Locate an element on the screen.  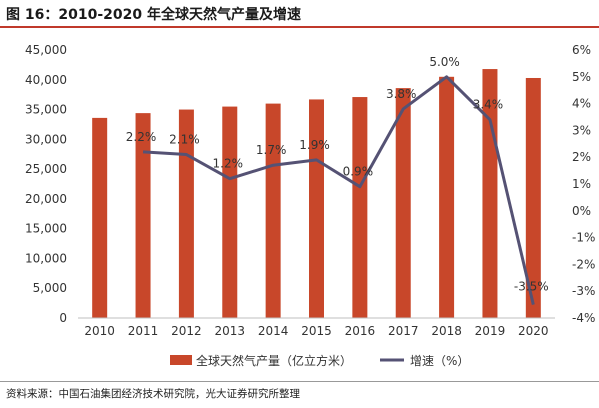
legend-bar-swatch is located at coordinates (181, 360).